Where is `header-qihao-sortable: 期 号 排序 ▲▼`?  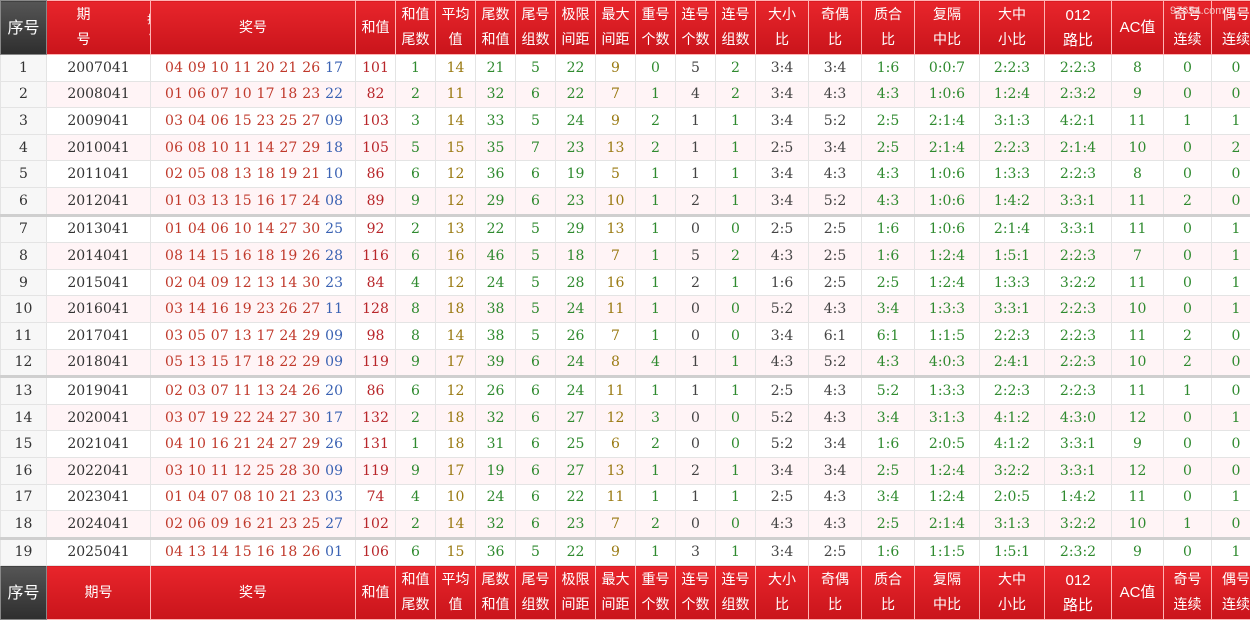 header-qihao-sortable: 期 号 排序 ▲▼ is located at coordinates (98, 27).